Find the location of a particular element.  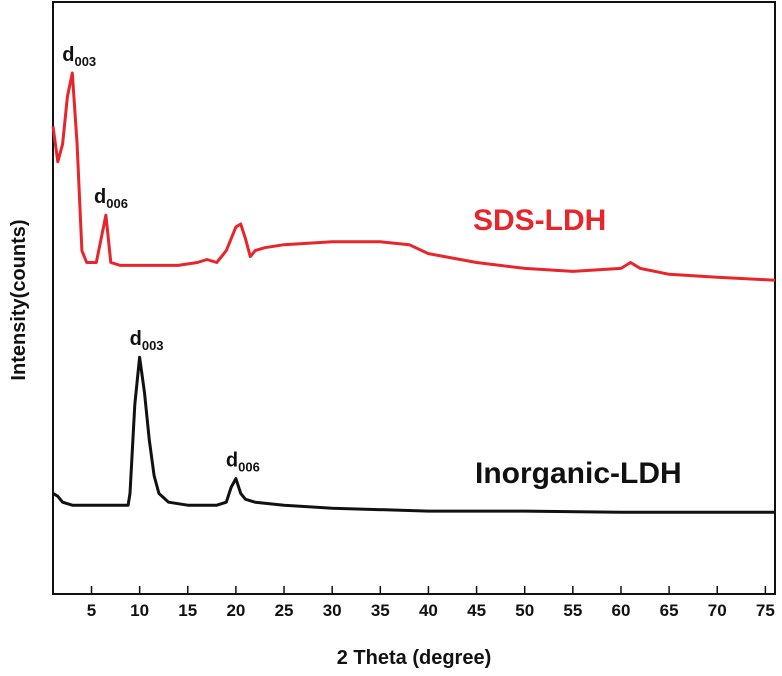

x-tick-label: 45 is located at coordinates (476, 610).